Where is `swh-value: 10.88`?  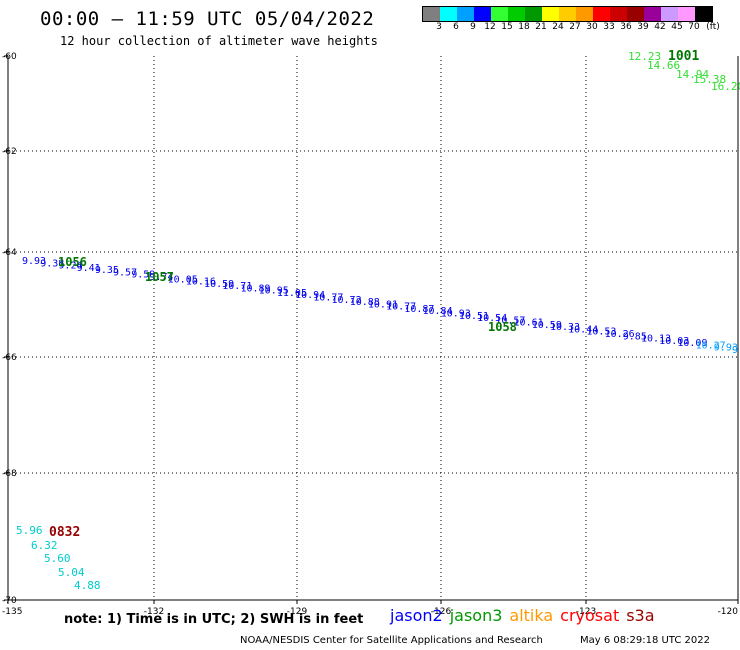
swh-value: 10.88 is located at coordinates (365, 302).